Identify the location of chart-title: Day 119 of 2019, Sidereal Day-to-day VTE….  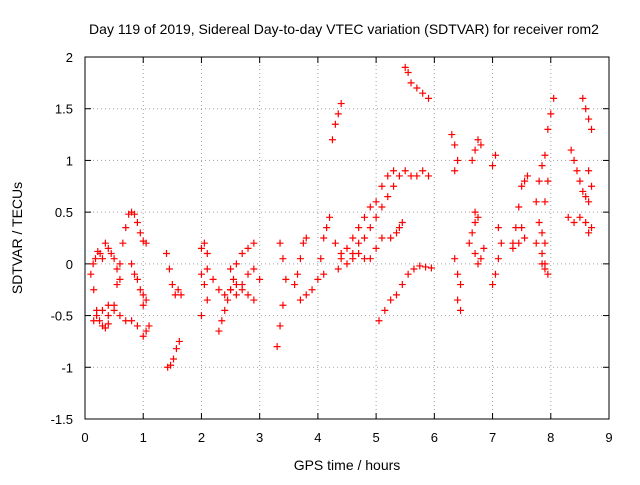
(344, 29).